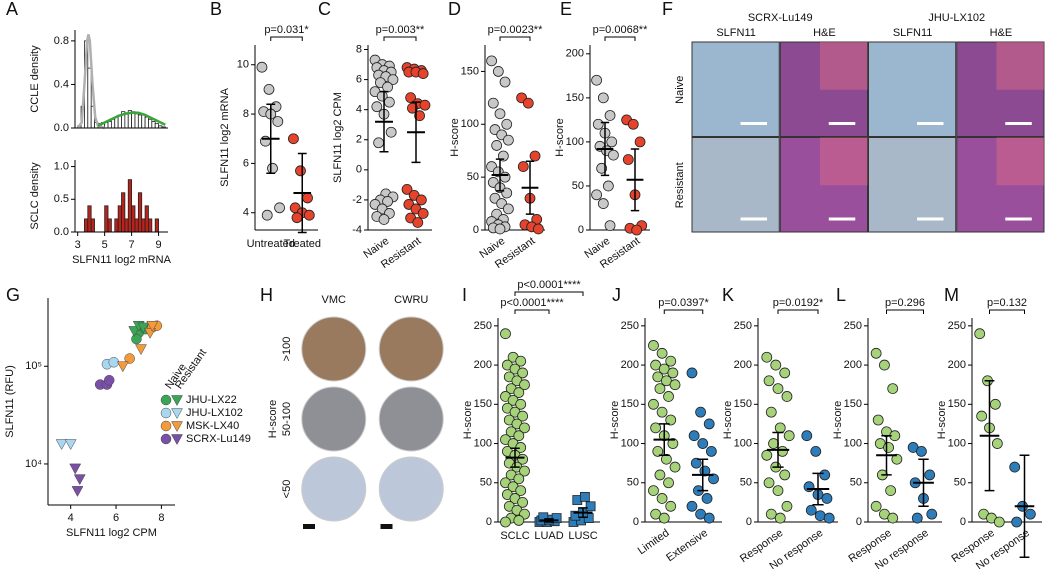 Image resolution: width=1050 pixels, height=569 pixels. I want to click on y-tick-label: 8, so click(359, 49).